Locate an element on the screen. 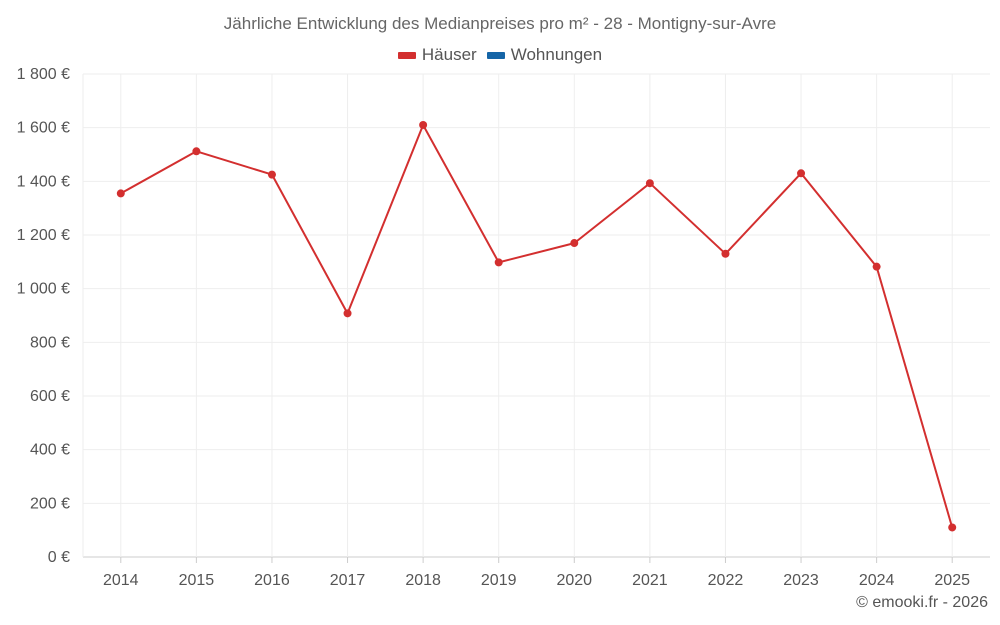  chart-legend: Häuser Wohnungen is located at coordinates (500, 55).